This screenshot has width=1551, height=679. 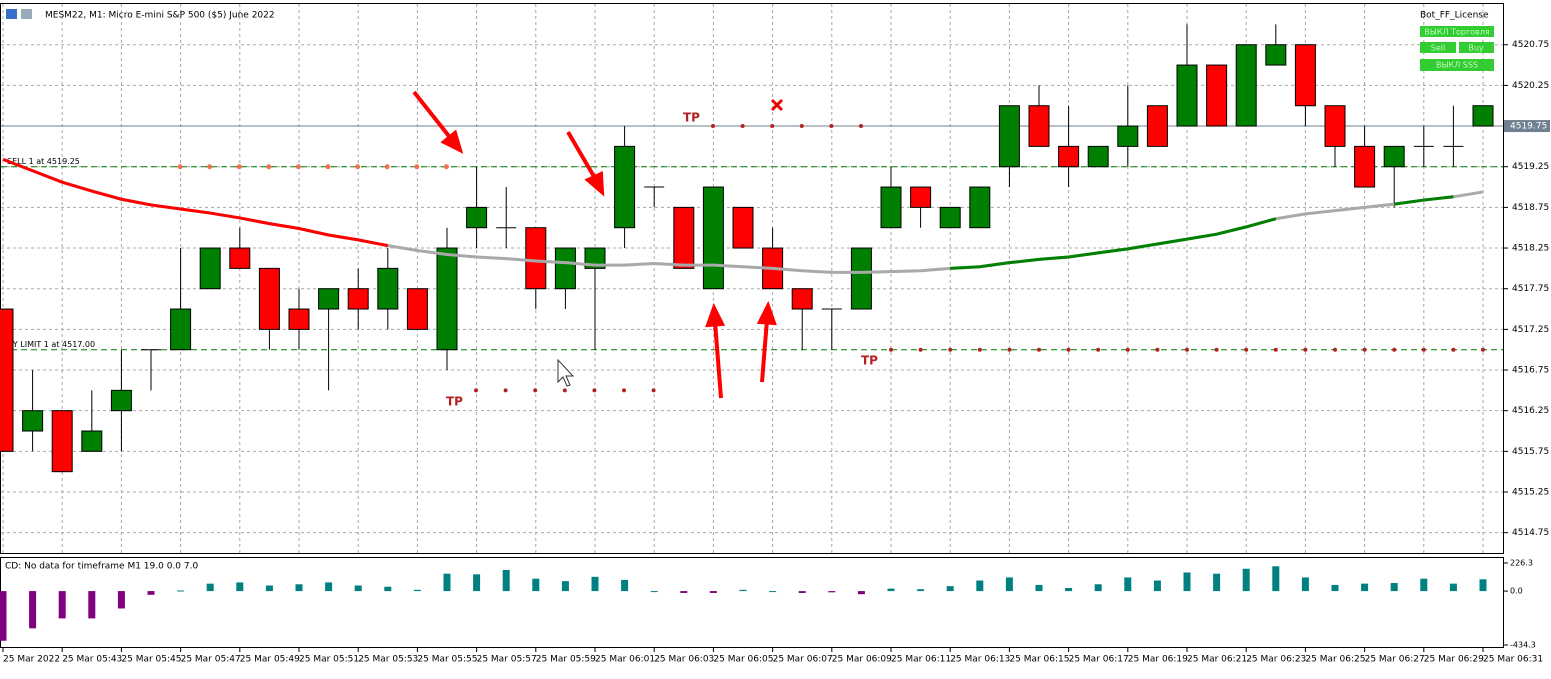 What do you see at coordinates (566, 372) in the screenshot?
I see `cursor` at bounding box center [566, 372].